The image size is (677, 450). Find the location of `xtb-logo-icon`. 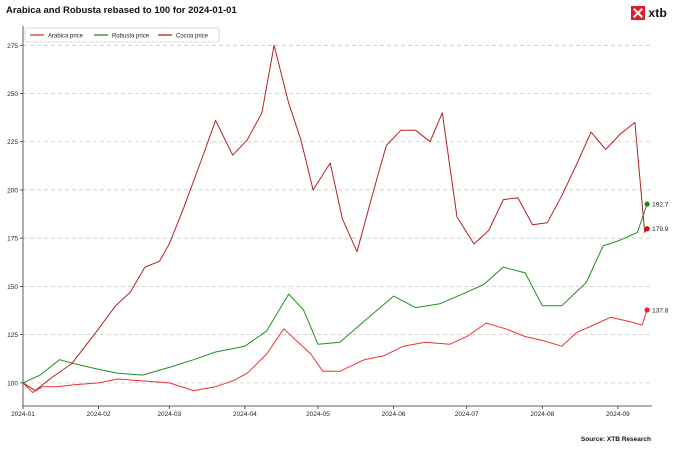

xtb-logo-icon is located at coordinates (638, 13).